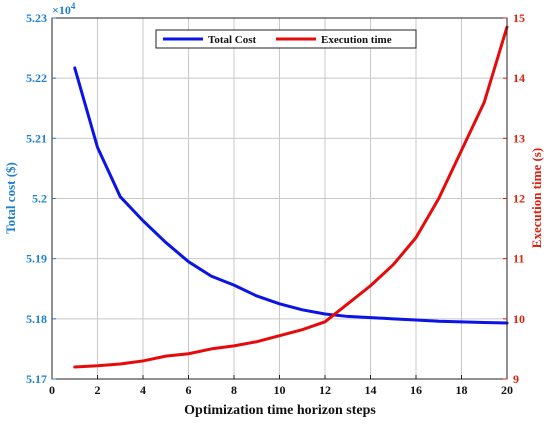 This screenshot has width=550, height=424. Describe the element at coordinates (516, 379) in the screenshot. I see `right-tick-label-0: 9` at that location.